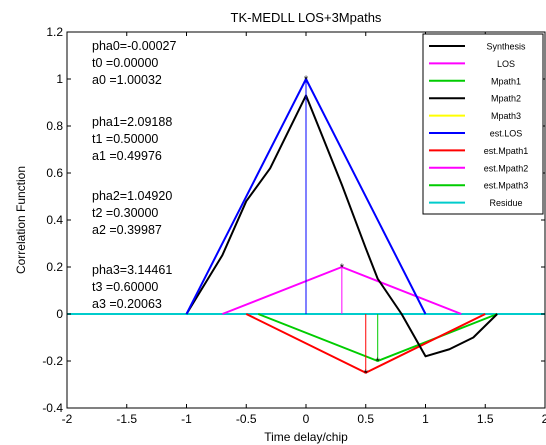 Image resolution: width=546 pixels, height=445 pixels. Describe the element at coordinates (52, 408) in the screenshot. I see `y-tick-label: -0.4` at that location.